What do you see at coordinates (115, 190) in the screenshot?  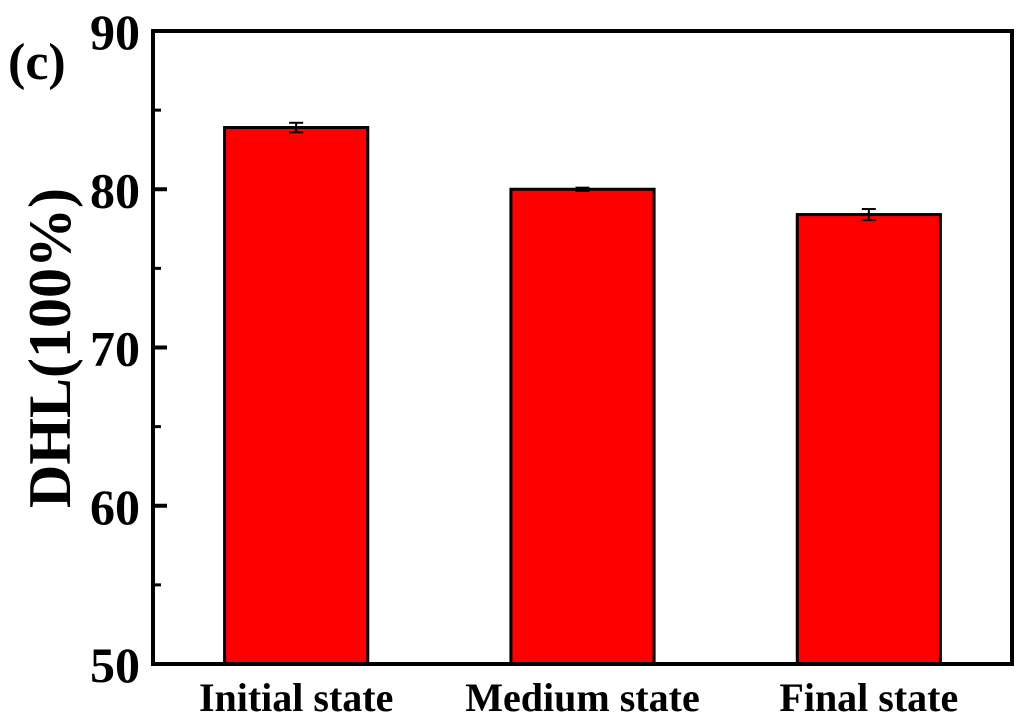 I see `y-tick-label-80: 80` at bounding box center [115, 190].